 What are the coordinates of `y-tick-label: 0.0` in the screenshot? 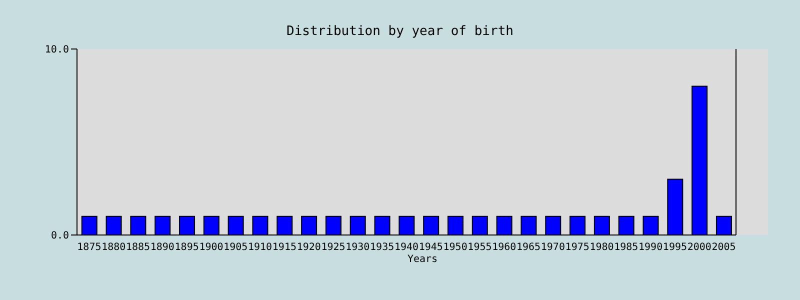 It's located at (59, 236).